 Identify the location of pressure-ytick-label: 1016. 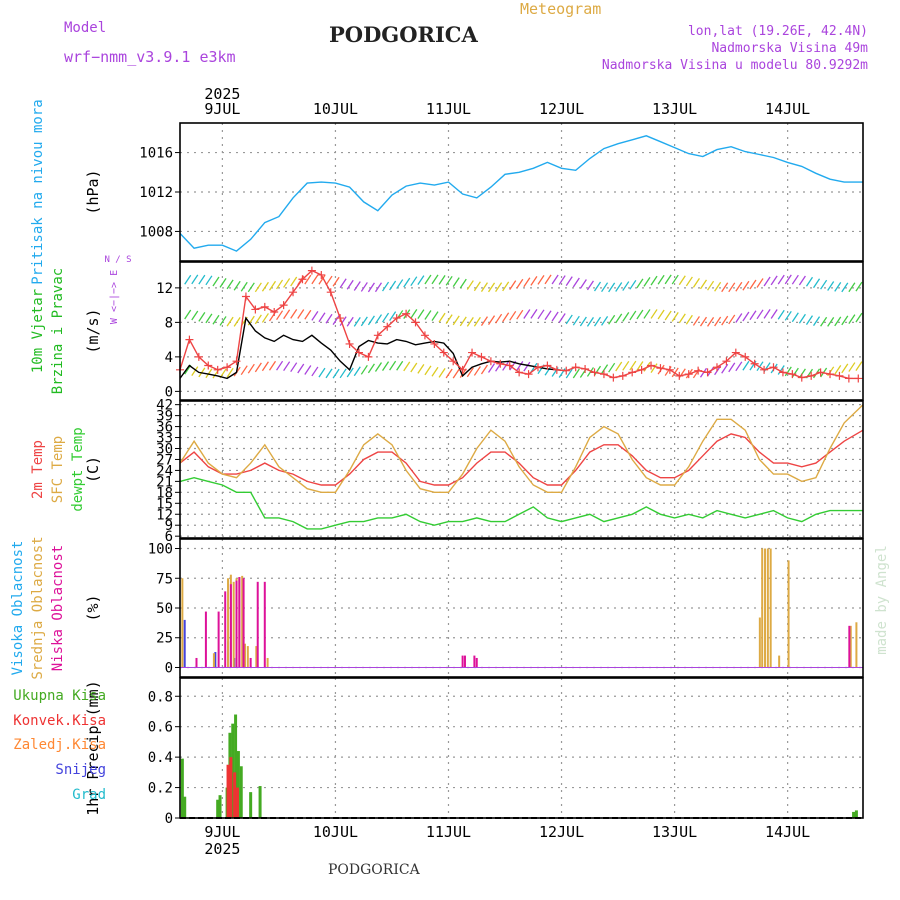
(156, 154).